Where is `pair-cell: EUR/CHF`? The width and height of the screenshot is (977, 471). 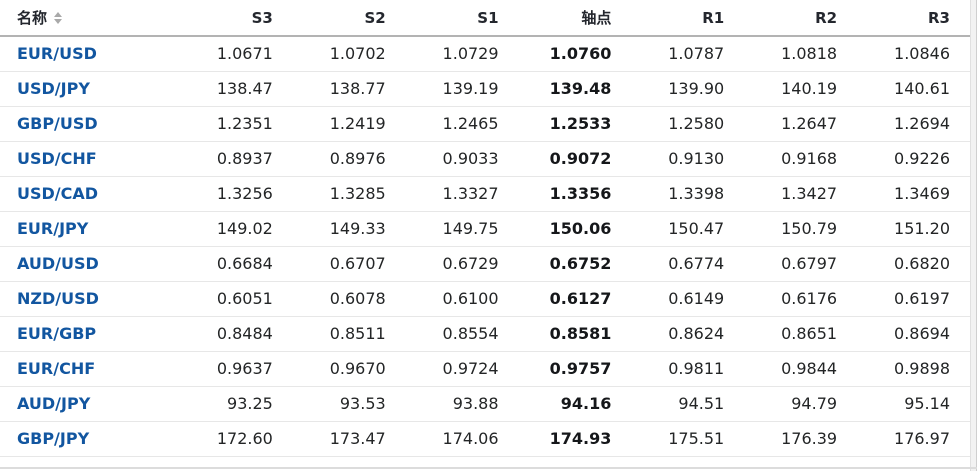
pair-cell: EUR/CHF is located at coordinates (90, 369).